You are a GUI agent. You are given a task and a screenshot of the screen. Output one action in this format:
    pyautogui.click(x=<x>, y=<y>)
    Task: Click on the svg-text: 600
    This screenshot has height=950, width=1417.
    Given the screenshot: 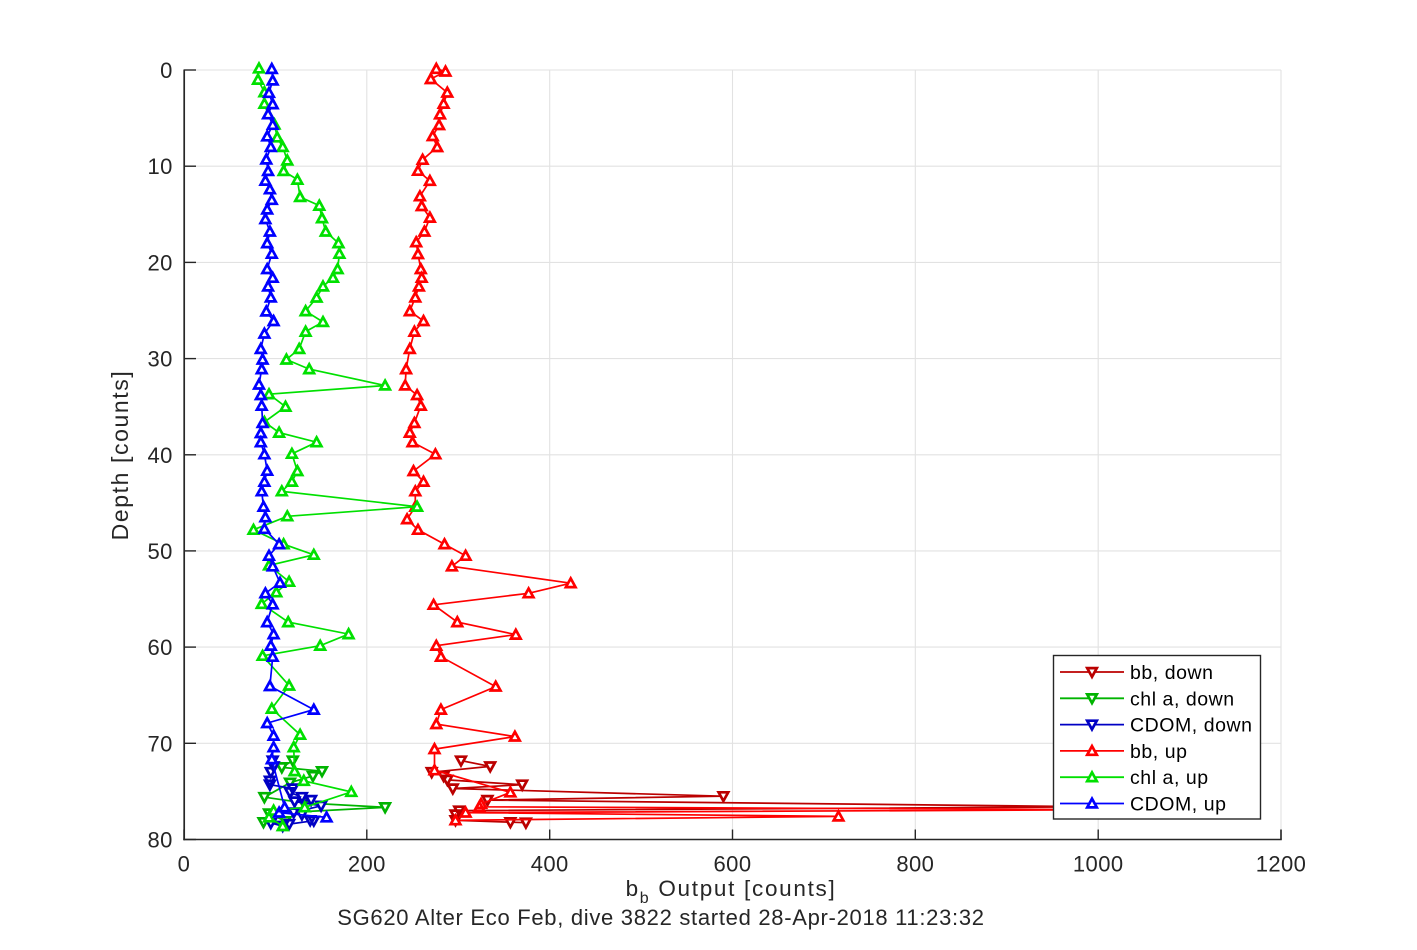 What is the action you would take?
    pyautogui.click(x=733, y=863)
    